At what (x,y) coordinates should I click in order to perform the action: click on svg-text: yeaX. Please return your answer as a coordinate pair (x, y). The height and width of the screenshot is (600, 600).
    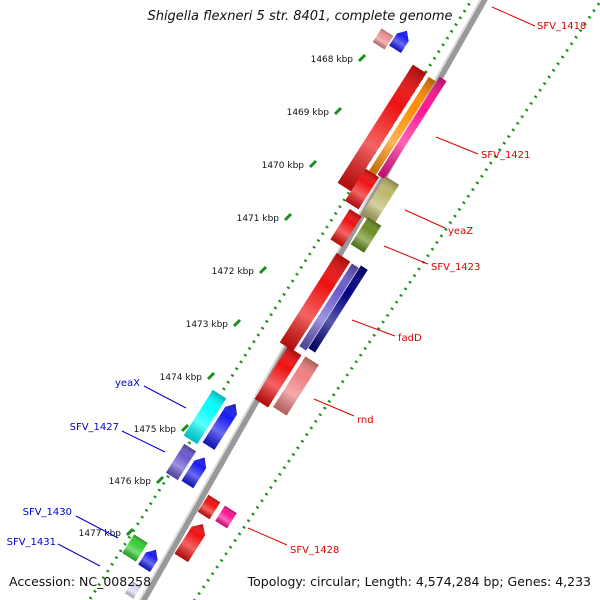
    Looking at the image, I should click on (127, 383).